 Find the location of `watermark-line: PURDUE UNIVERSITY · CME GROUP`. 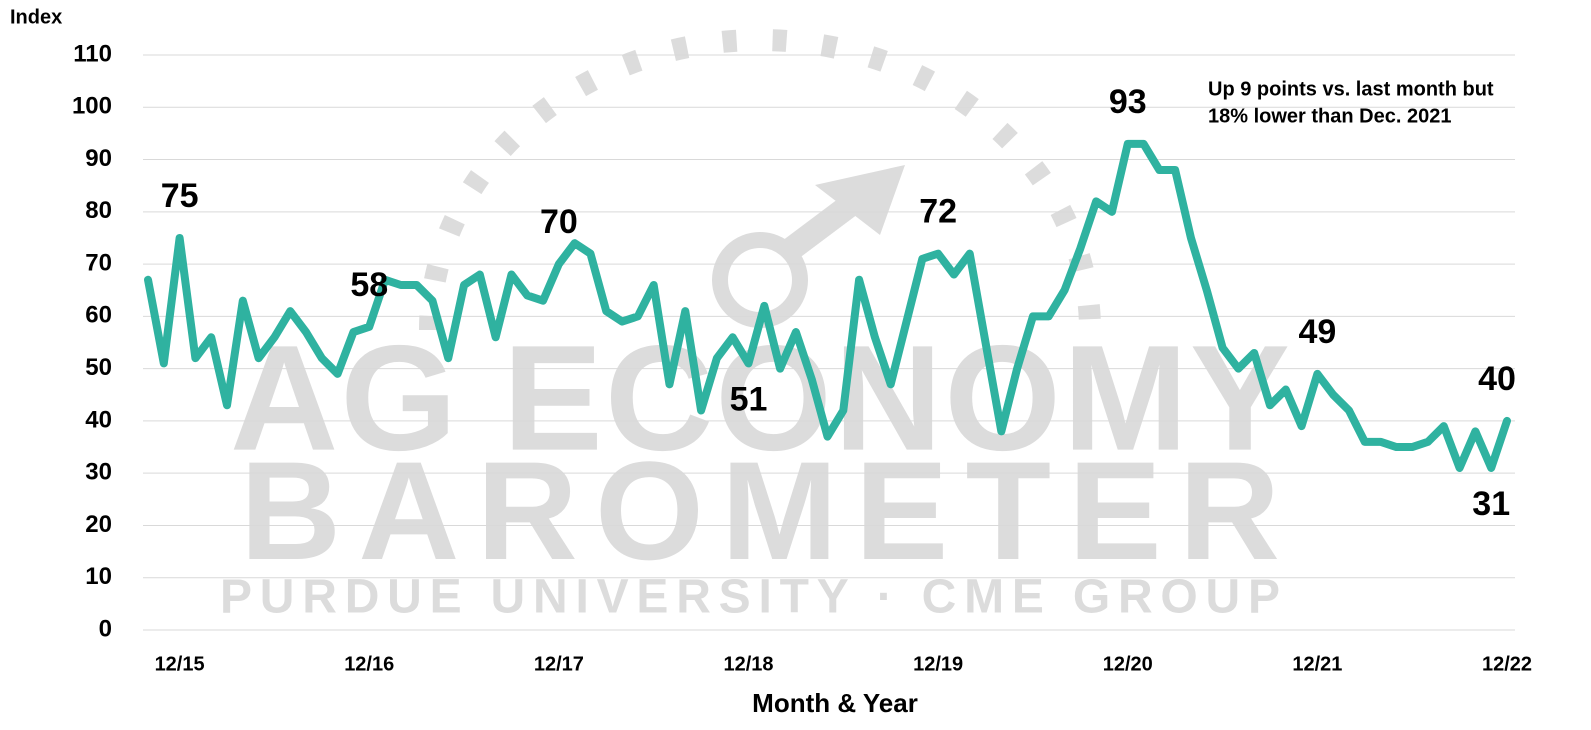

watermark-line: PURDUE UNIVERSITY · CME GROUP is located at coordinates (750, 597).